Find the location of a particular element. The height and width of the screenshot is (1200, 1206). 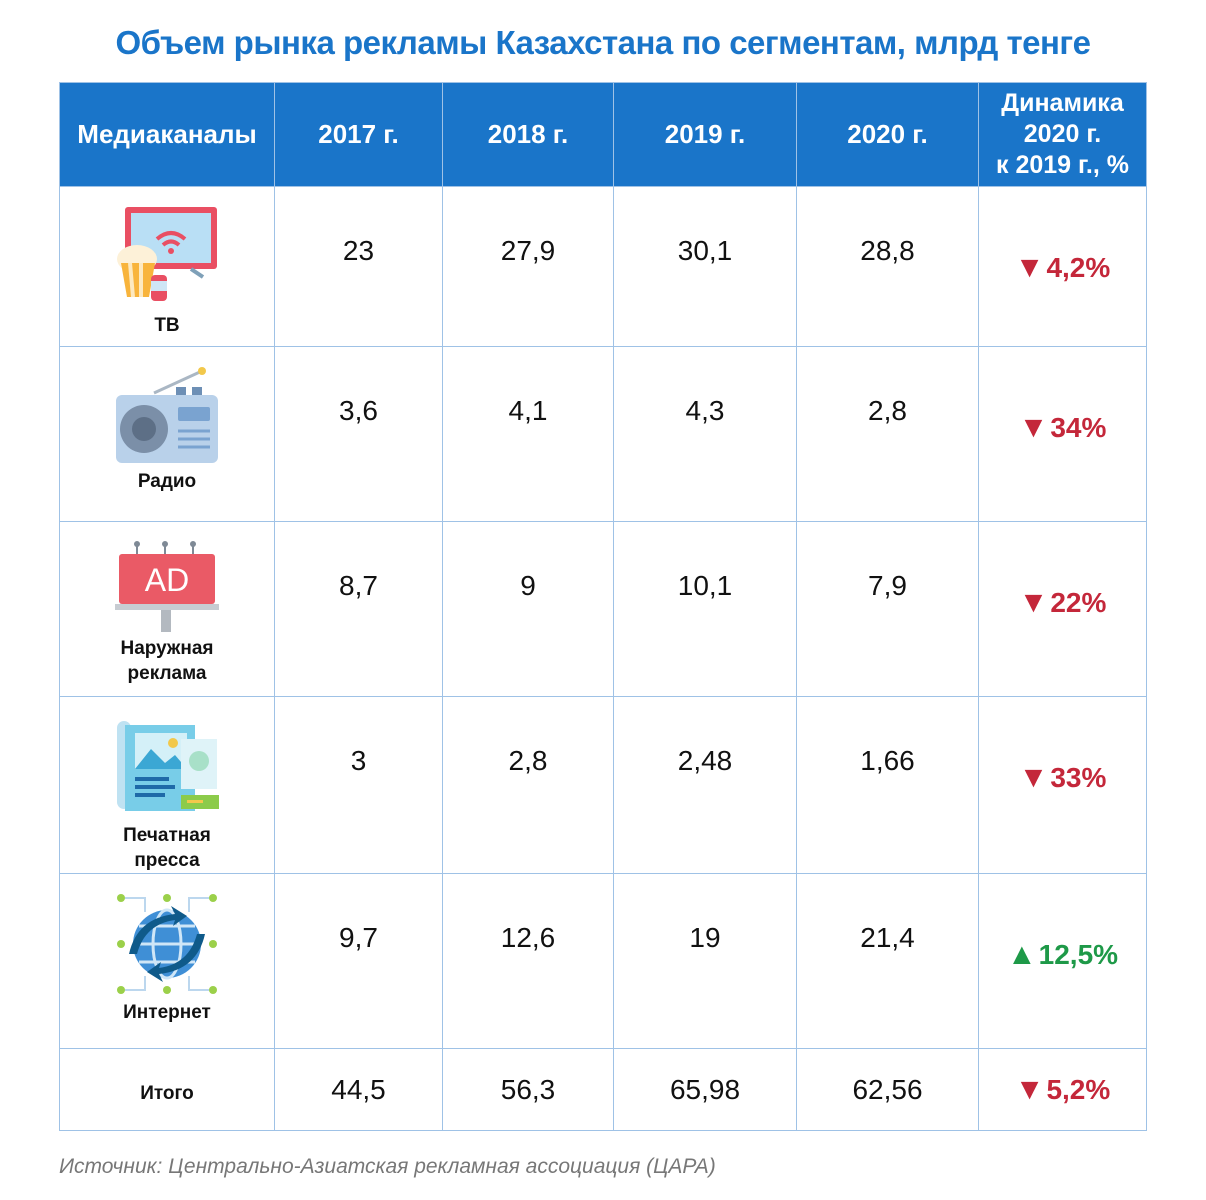

media-label: Радио is located at coordinates (167, 481).